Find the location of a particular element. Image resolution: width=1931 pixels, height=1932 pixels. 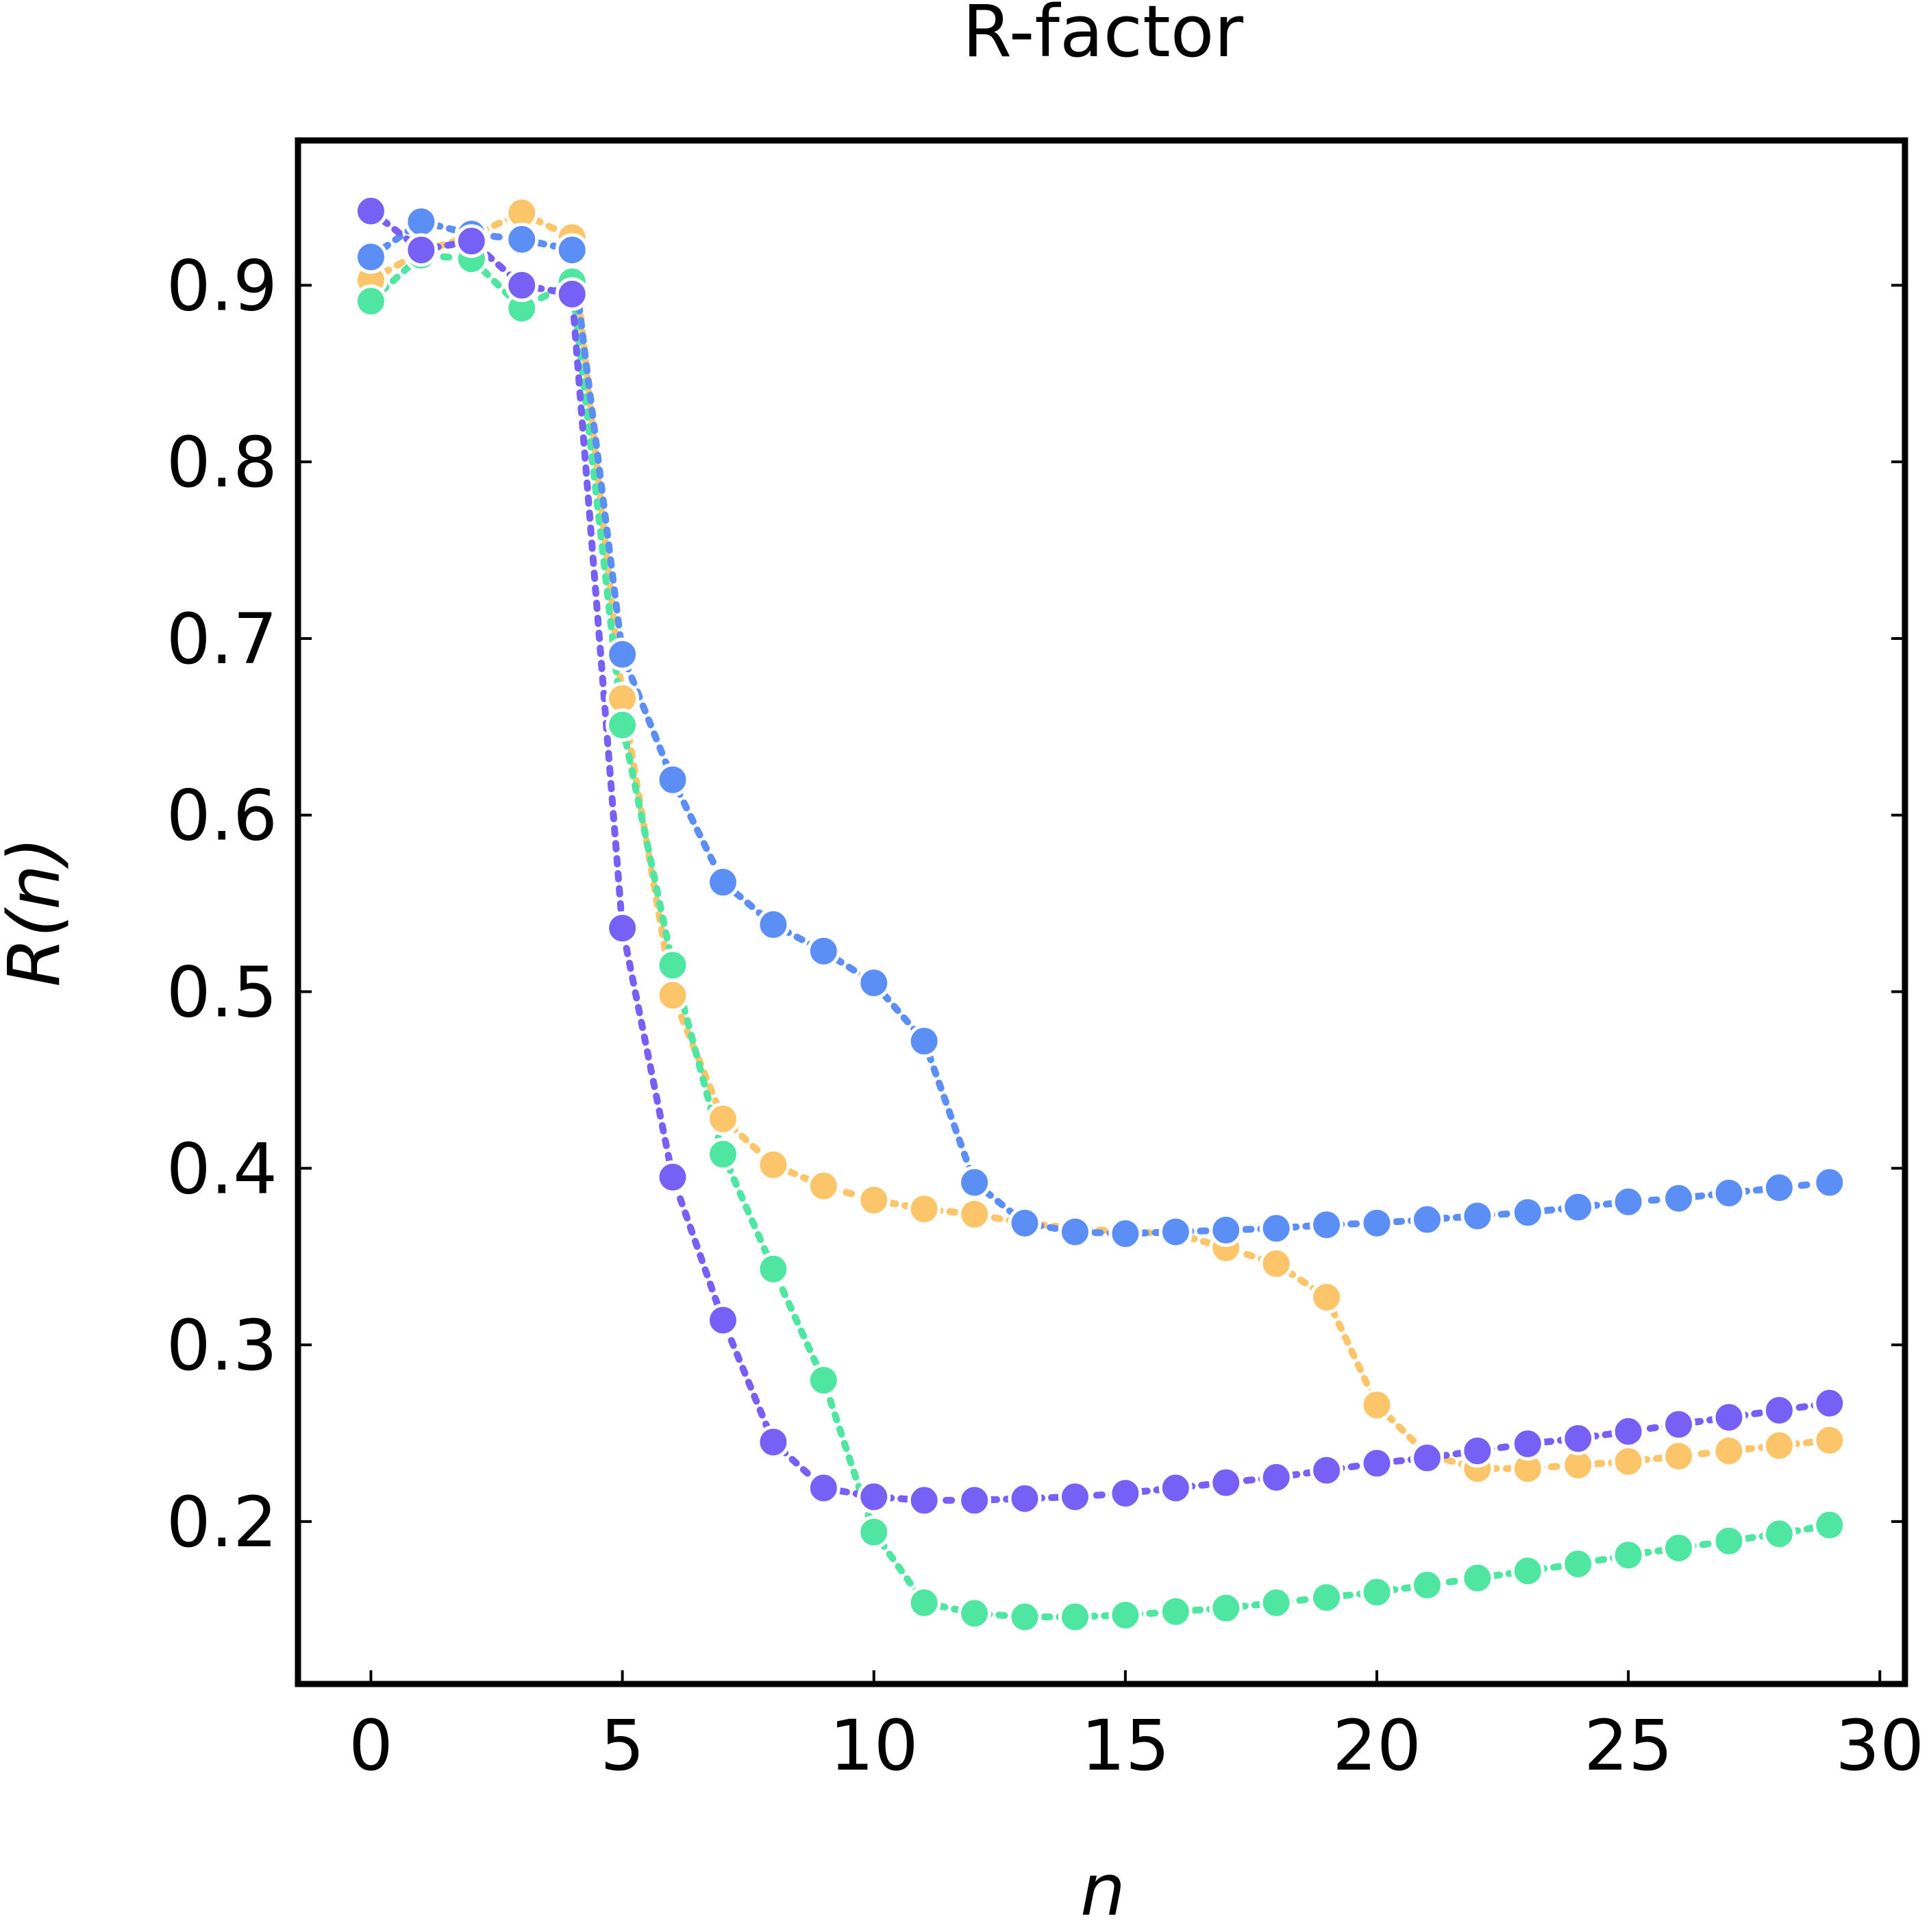

x-tick-label: 15 is located at coordinates (1125, 1746).